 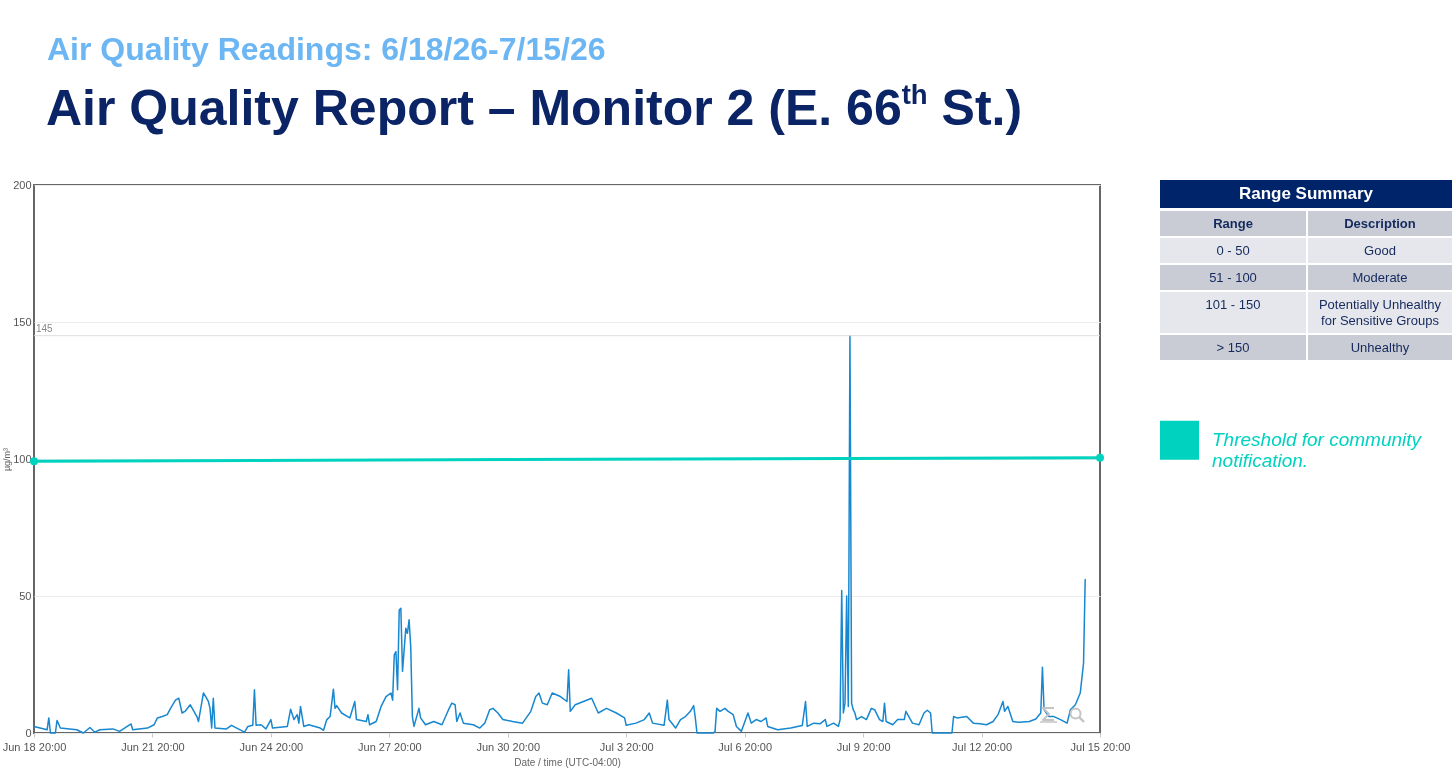 I want to click on text: Good, so click(x=1380, y=250).